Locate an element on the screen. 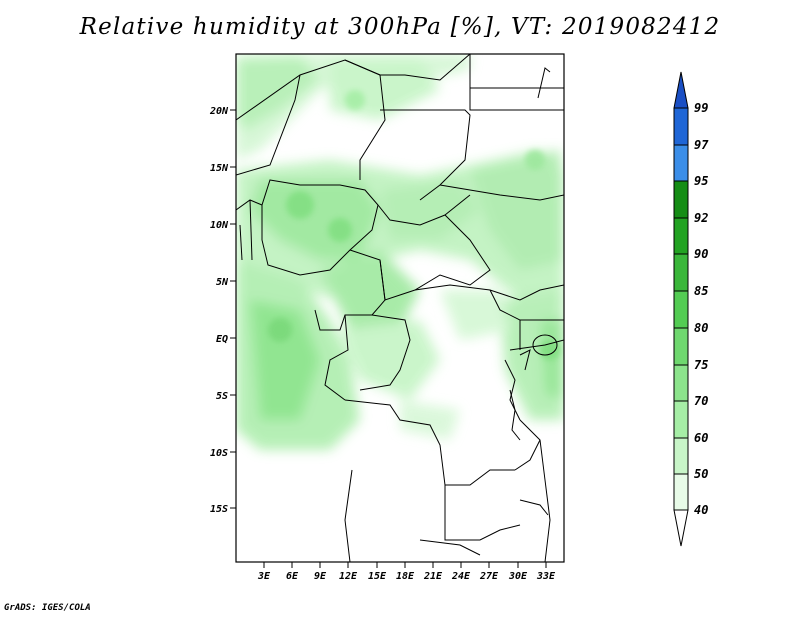  lon-tick-label: 27E is located at coordinates (489, 576).